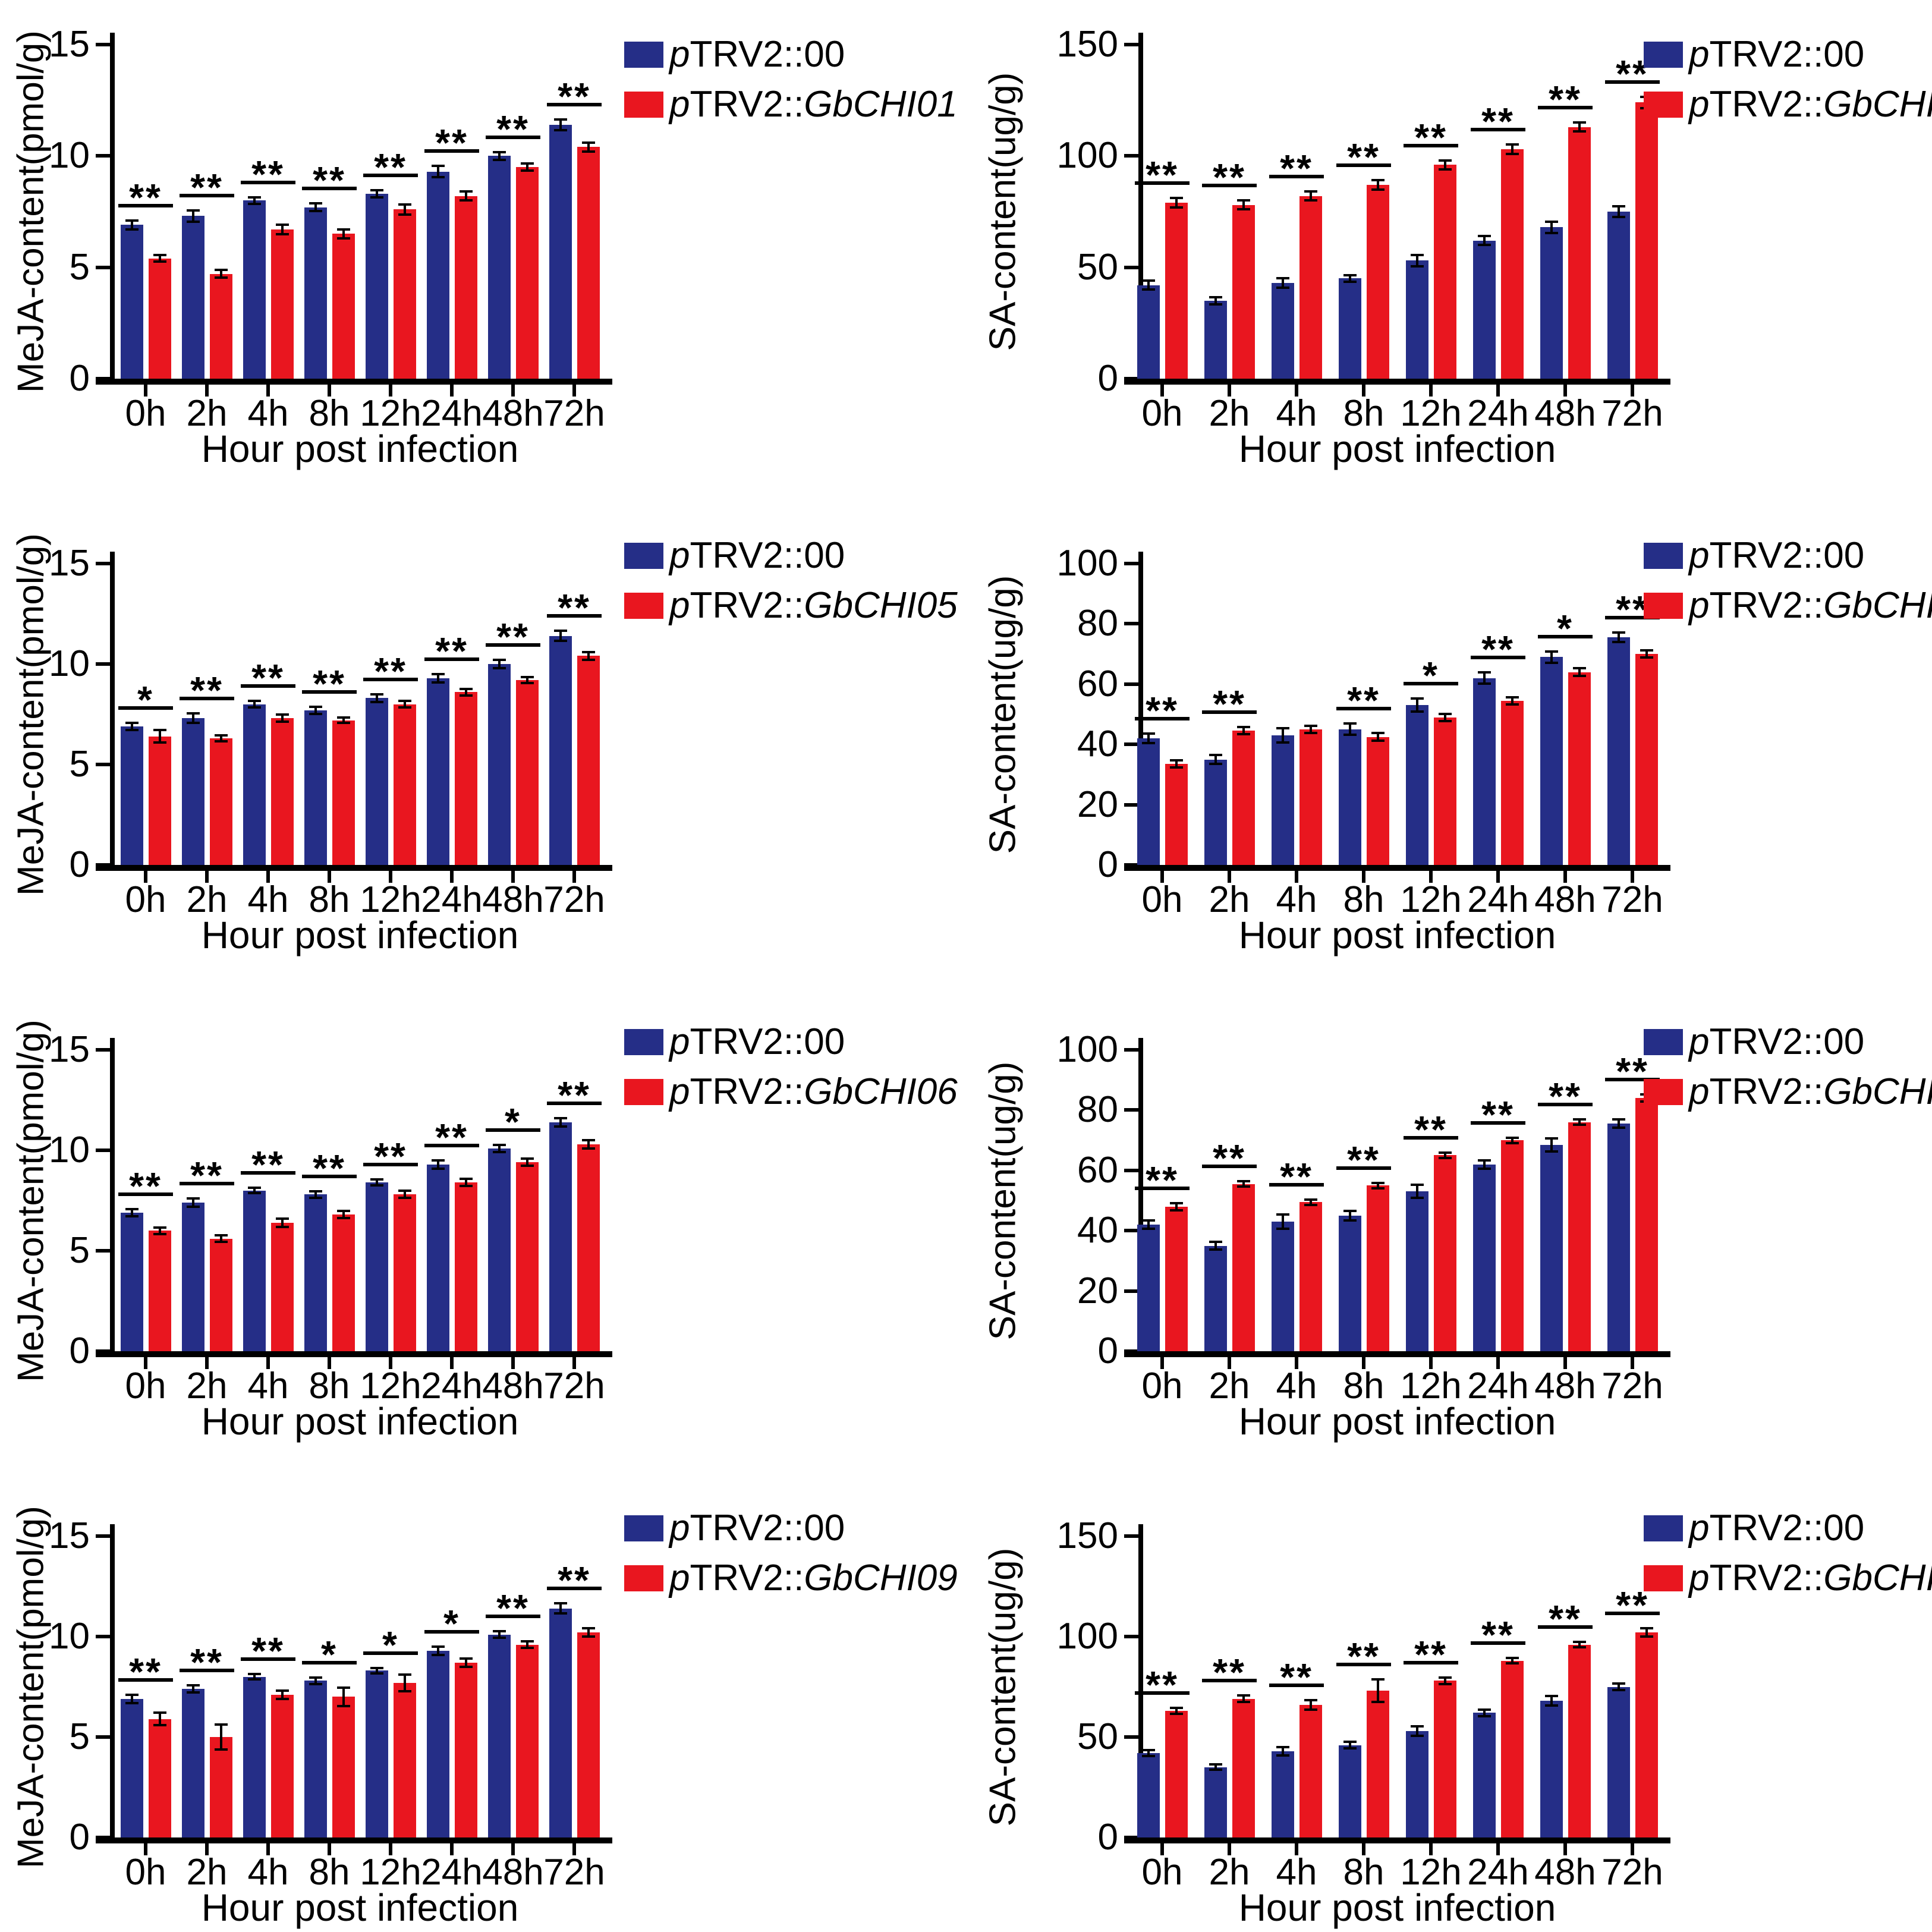 The width and height of the screenshot is (1932, 1932). What do you see at coordinates (360, 1421) in the screenshot?
I see `x-axis-title: Hour post infection` at bounding box center [360, 1421].